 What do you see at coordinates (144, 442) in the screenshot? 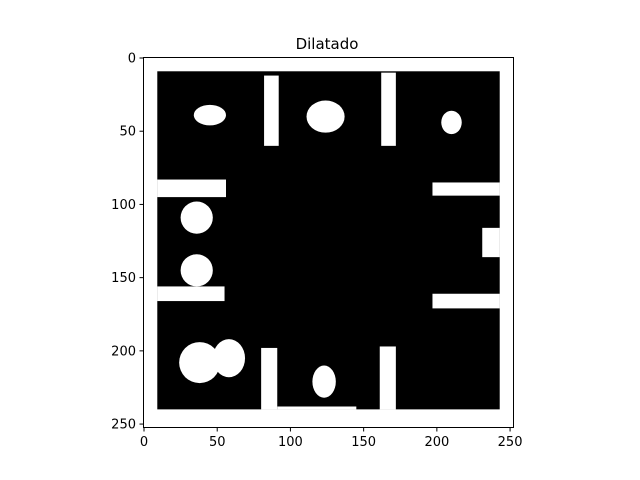
I see `x-tick-label: 0` at bounding box center [144, 442].